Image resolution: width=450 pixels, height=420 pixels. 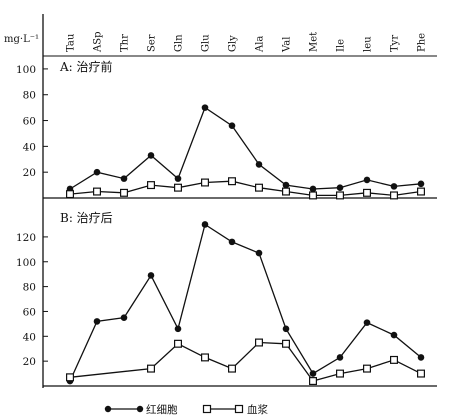 What do you see at coordinates (313, 373) in the screenshot?
I see `panel-b-point-red-cells-met` at bounding box center [313, 373].